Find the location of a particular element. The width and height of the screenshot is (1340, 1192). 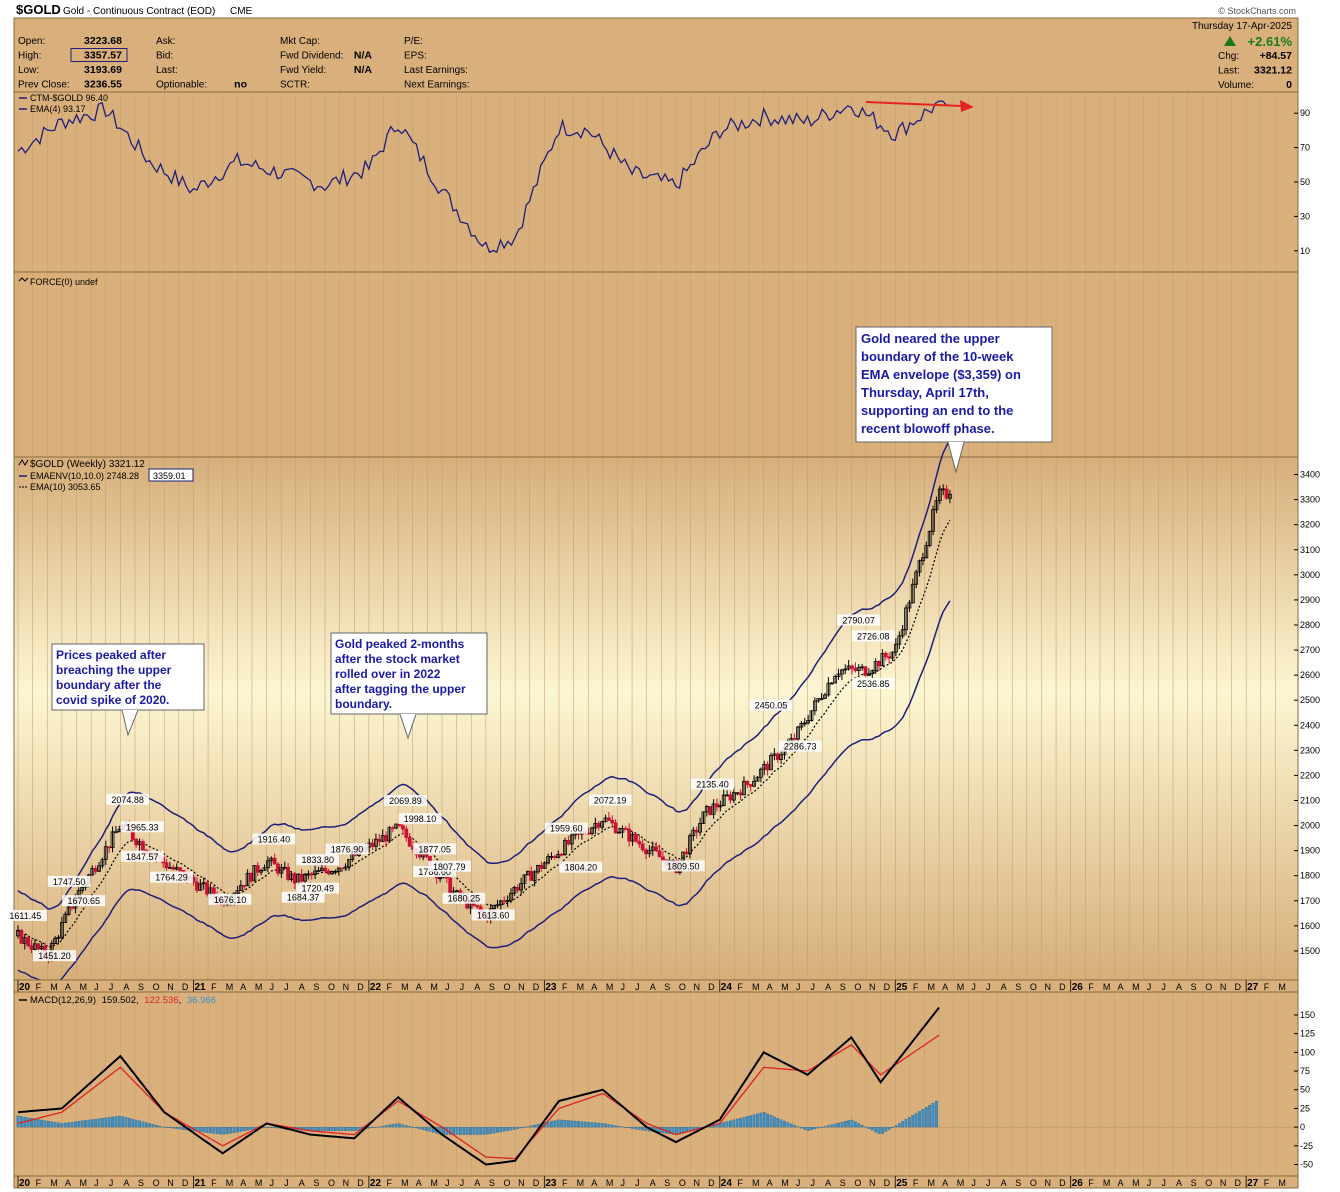

y-tick-label: 3300 is located at coordinates (1310, 500).